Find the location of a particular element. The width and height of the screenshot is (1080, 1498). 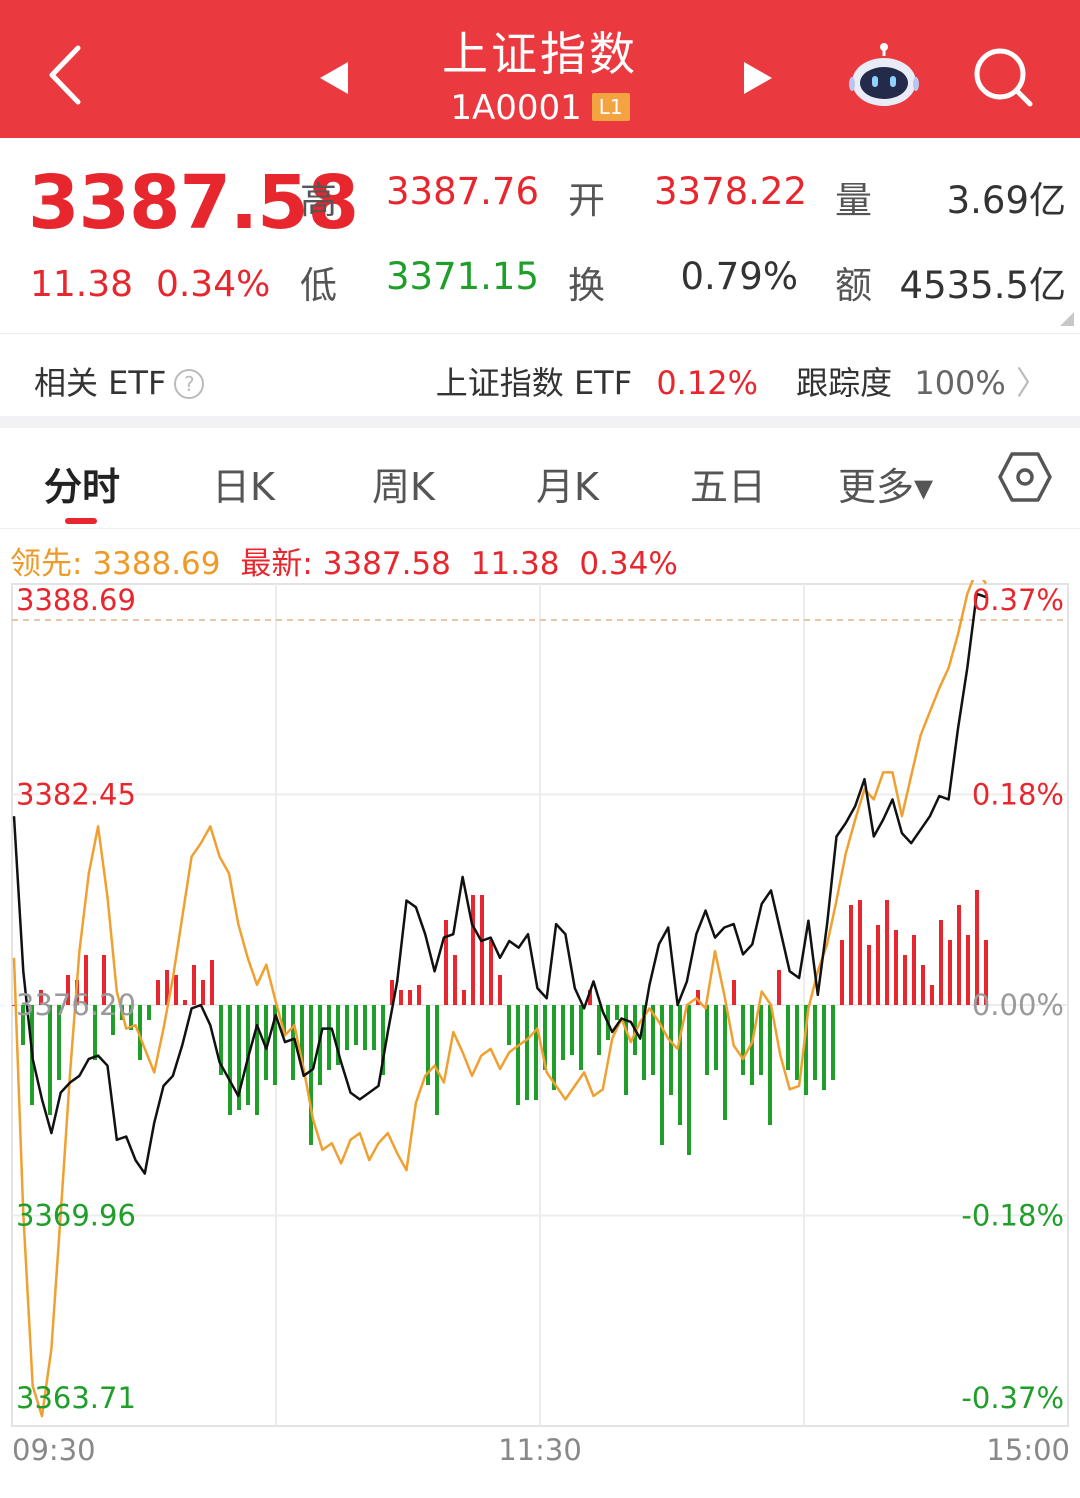

y-axis-right-label: 0.37% is located at coordinates (1018, 600).